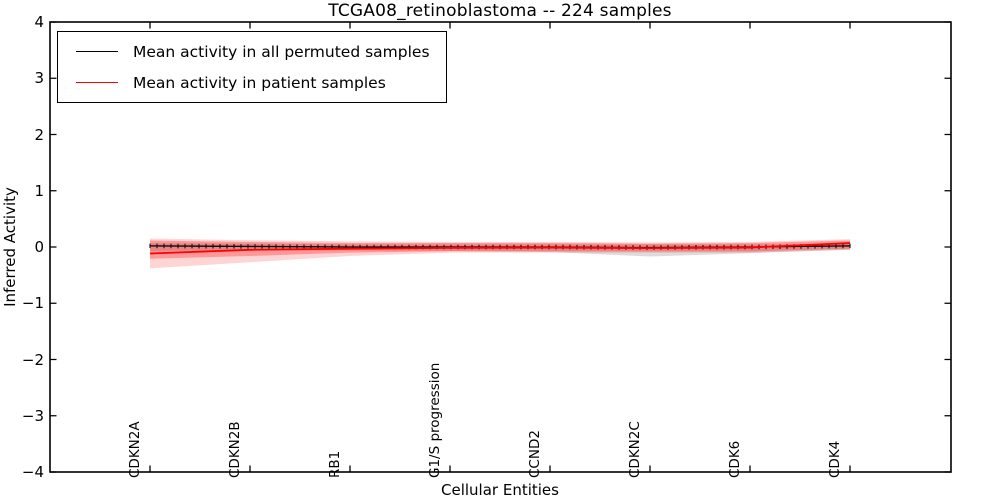  Describe the element at coordinates (39, 247) in the screenshot. I see `y-tick-label: 0` at that location.